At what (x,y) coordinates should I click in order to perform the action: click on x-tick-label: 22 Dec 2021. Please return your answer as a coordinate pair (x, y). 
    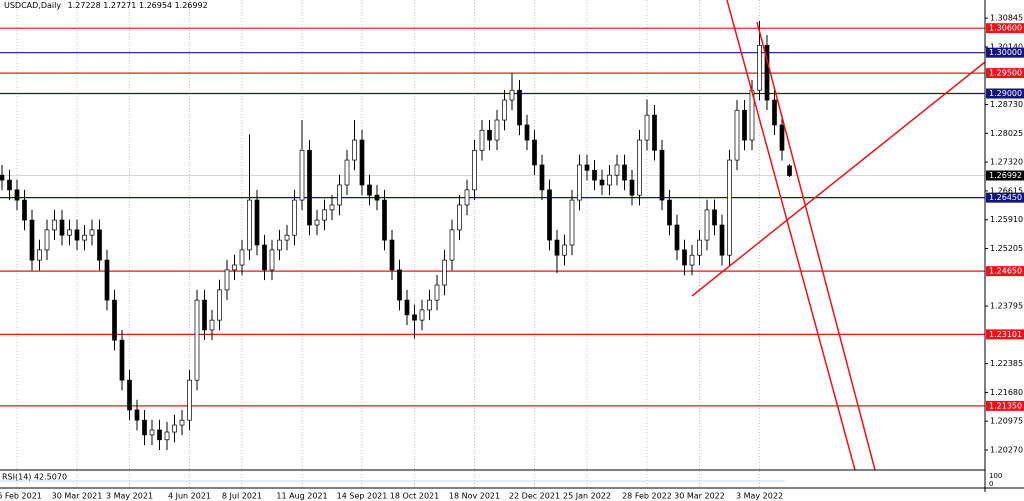
    Looking at the image, I should click on (534, 496).